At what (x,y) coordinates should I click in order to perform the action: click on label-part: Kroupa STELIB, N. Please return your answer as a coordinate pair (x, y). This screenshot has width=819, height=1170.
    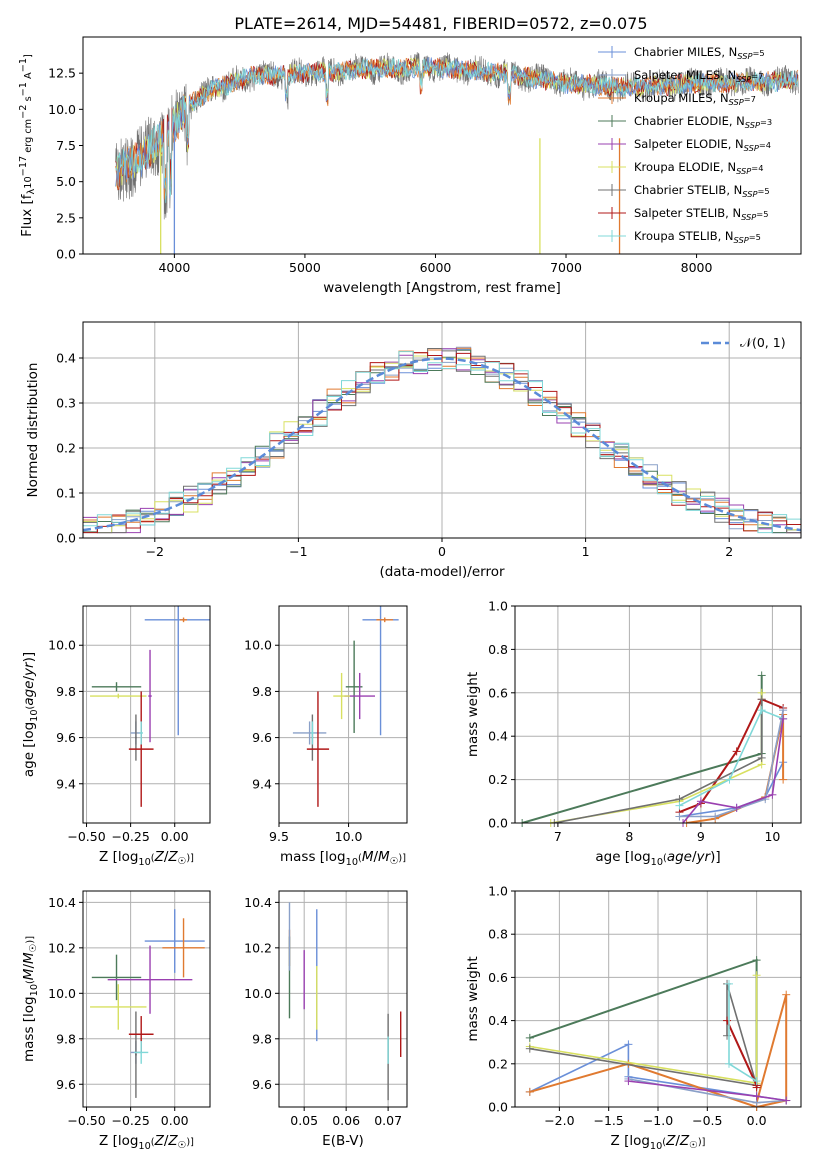
    Looking at the image, I should click on (684, 236).